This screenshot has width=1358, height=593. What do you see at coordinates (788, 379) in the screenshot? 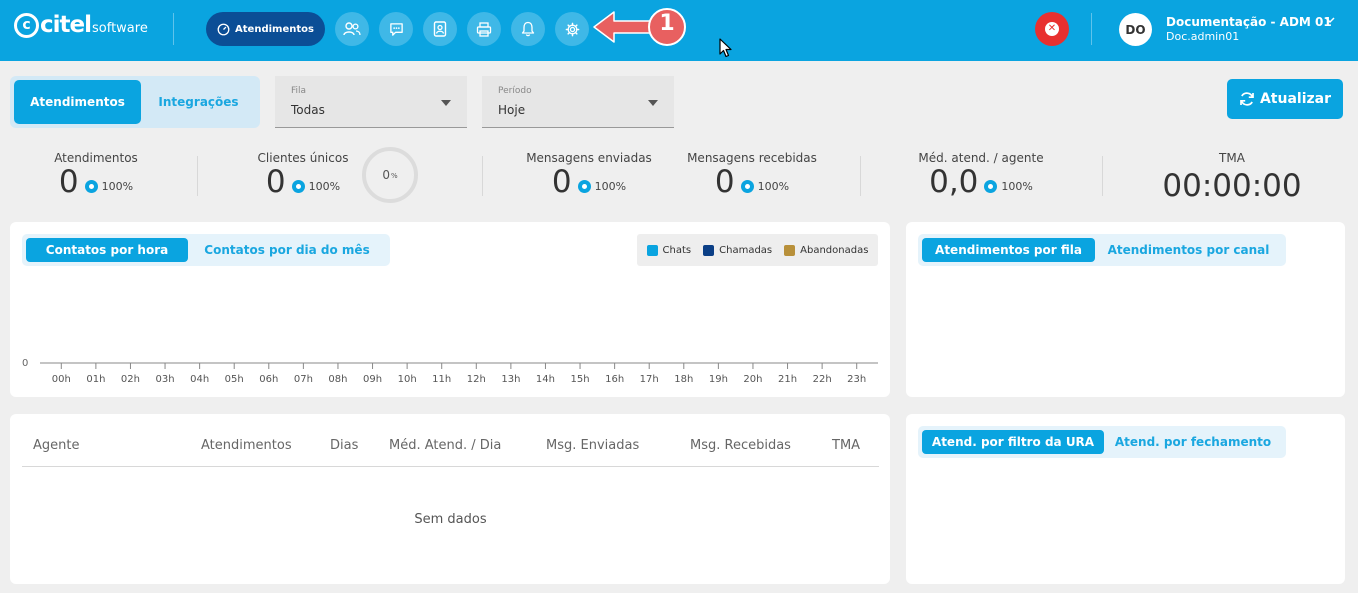
I see `x-tick-label: 21h` at bounding box center [788, 379].